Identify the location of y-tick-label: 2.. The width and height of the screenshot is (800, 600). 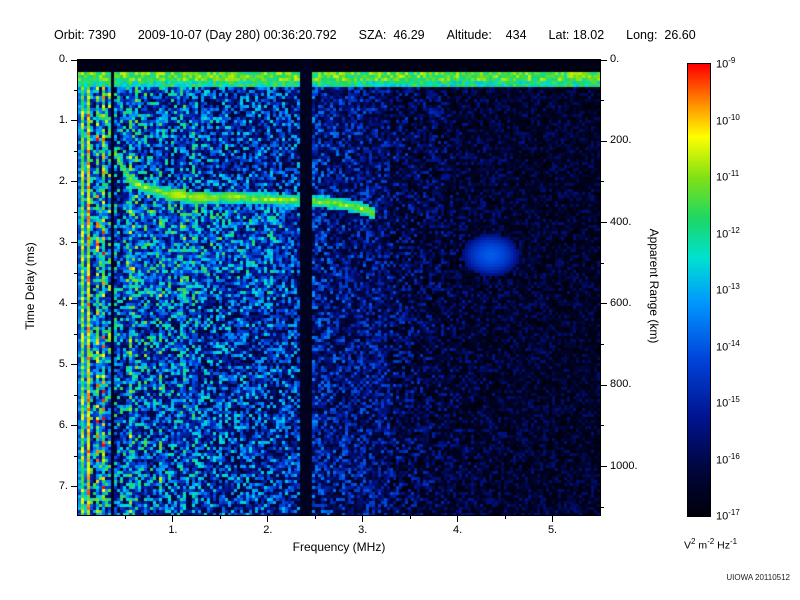
(63, 180).